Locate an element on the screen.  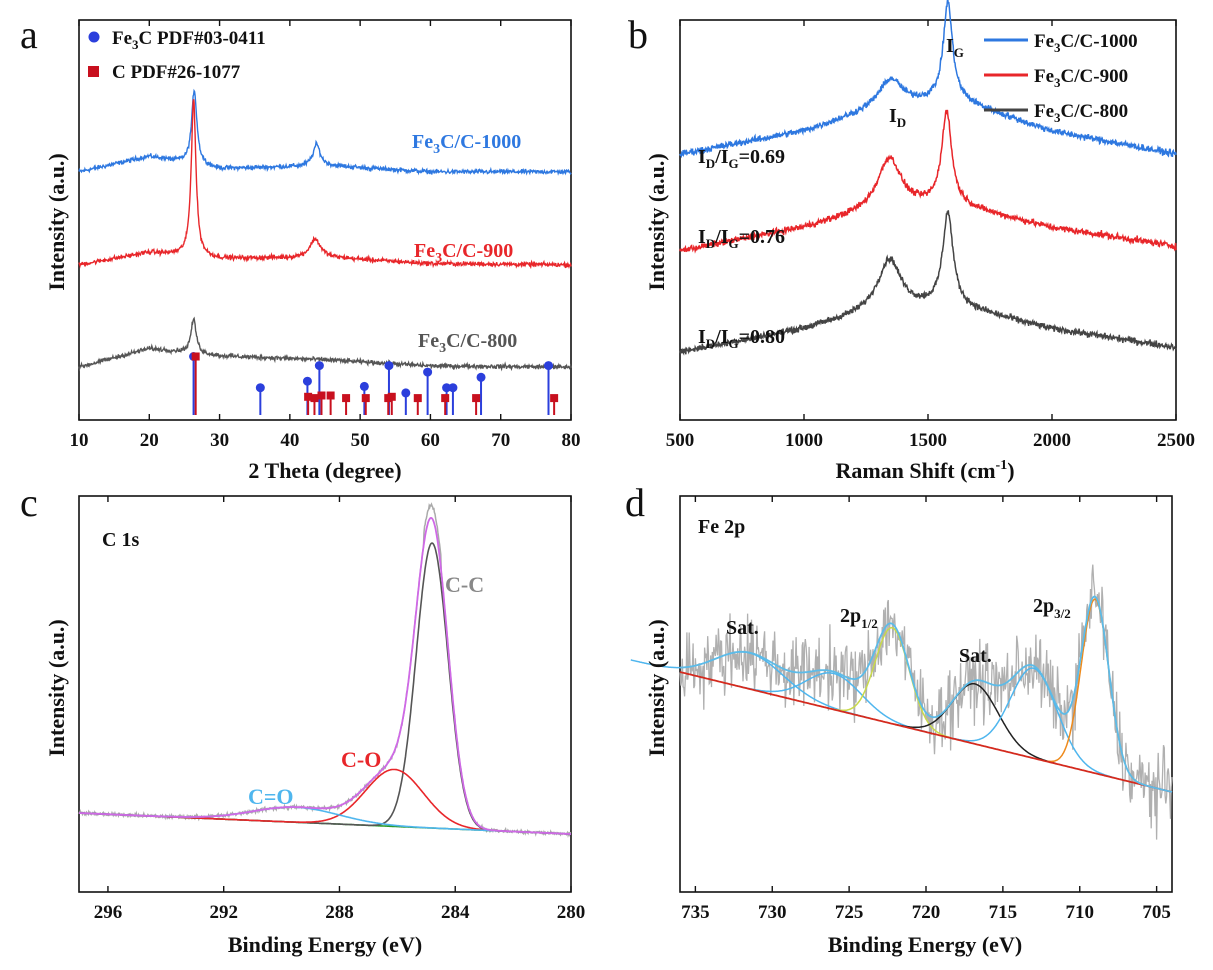
legend-fe3c-marker is located at coordinates (94, 37).